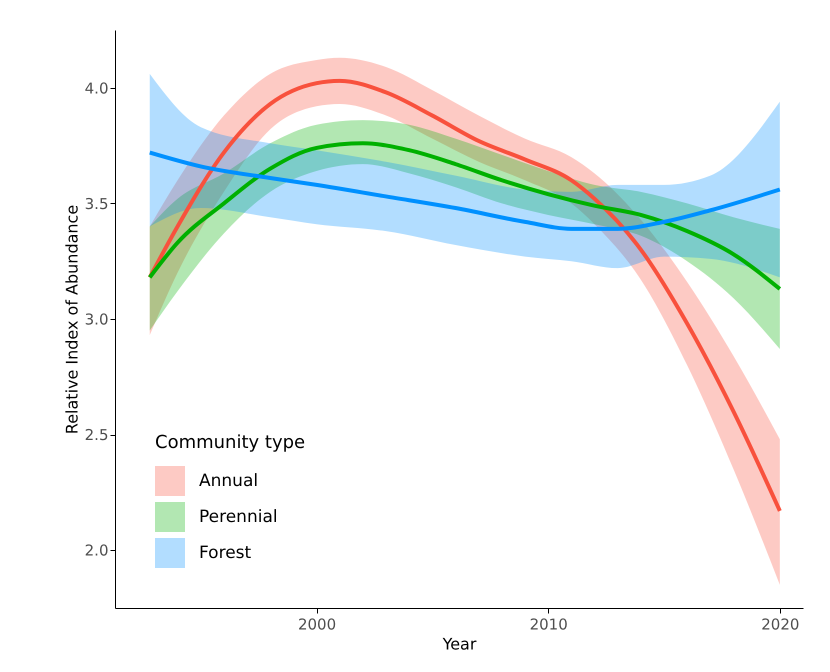 Image resolution: width=830 pixels, height=672 pixels. I want to click on y-tick-label: 4.0, so click(96, 88).